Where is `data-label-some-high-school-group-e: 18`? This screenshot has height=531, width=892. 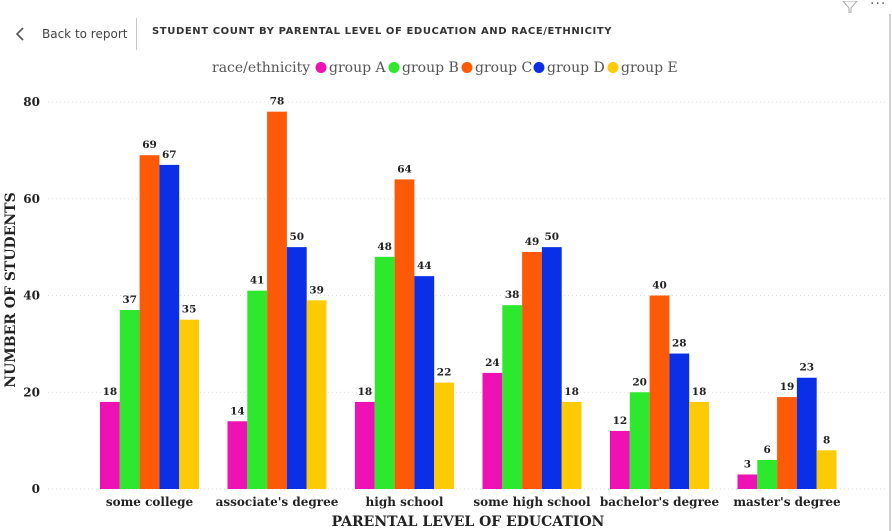
data-label-some-high-school-group-e: 18 is located at coordinates (571, 392).